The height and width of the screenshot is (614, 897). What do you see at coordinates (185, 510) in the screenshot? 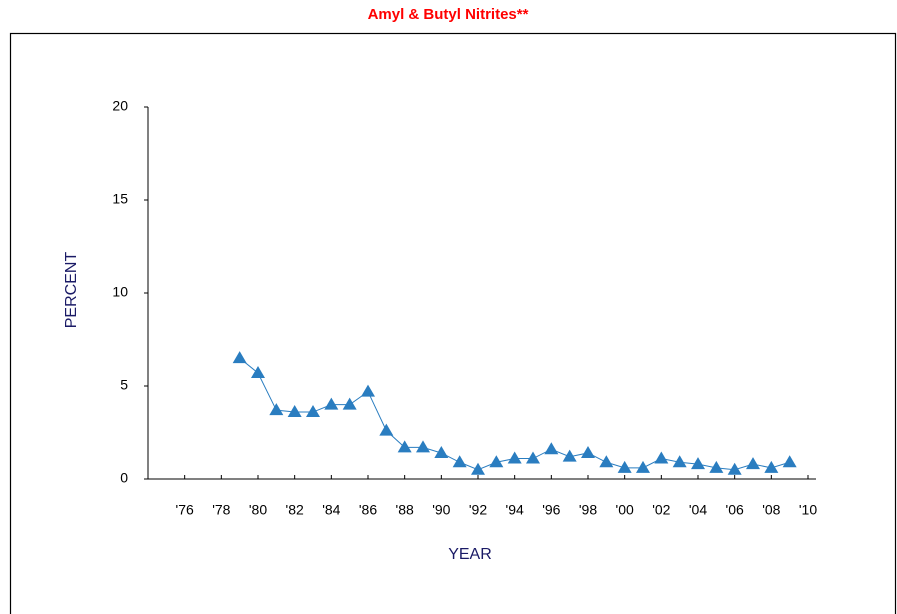
I see `x-tick-label: '76` at bounding box center [185, 510].